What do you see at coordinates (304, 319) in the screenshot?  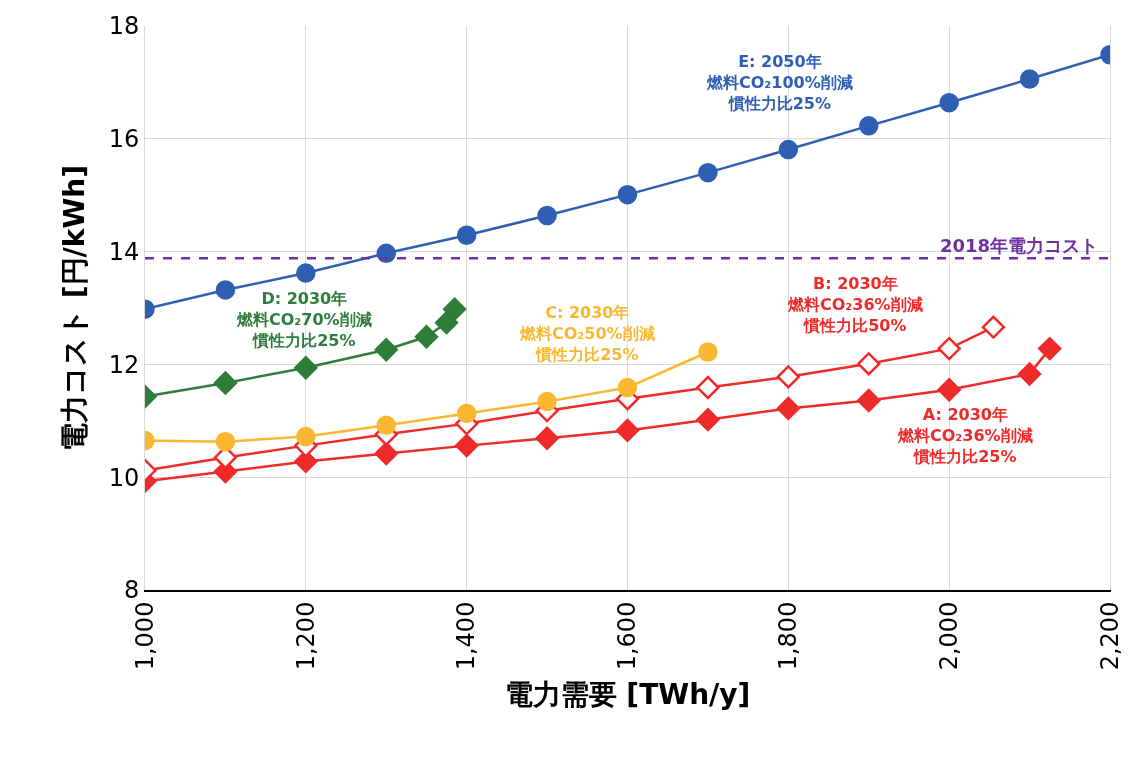 I see `series-label: D: 2030年燃料CO₂70%削減慣性力比25%` at bounding box center [304, 319].